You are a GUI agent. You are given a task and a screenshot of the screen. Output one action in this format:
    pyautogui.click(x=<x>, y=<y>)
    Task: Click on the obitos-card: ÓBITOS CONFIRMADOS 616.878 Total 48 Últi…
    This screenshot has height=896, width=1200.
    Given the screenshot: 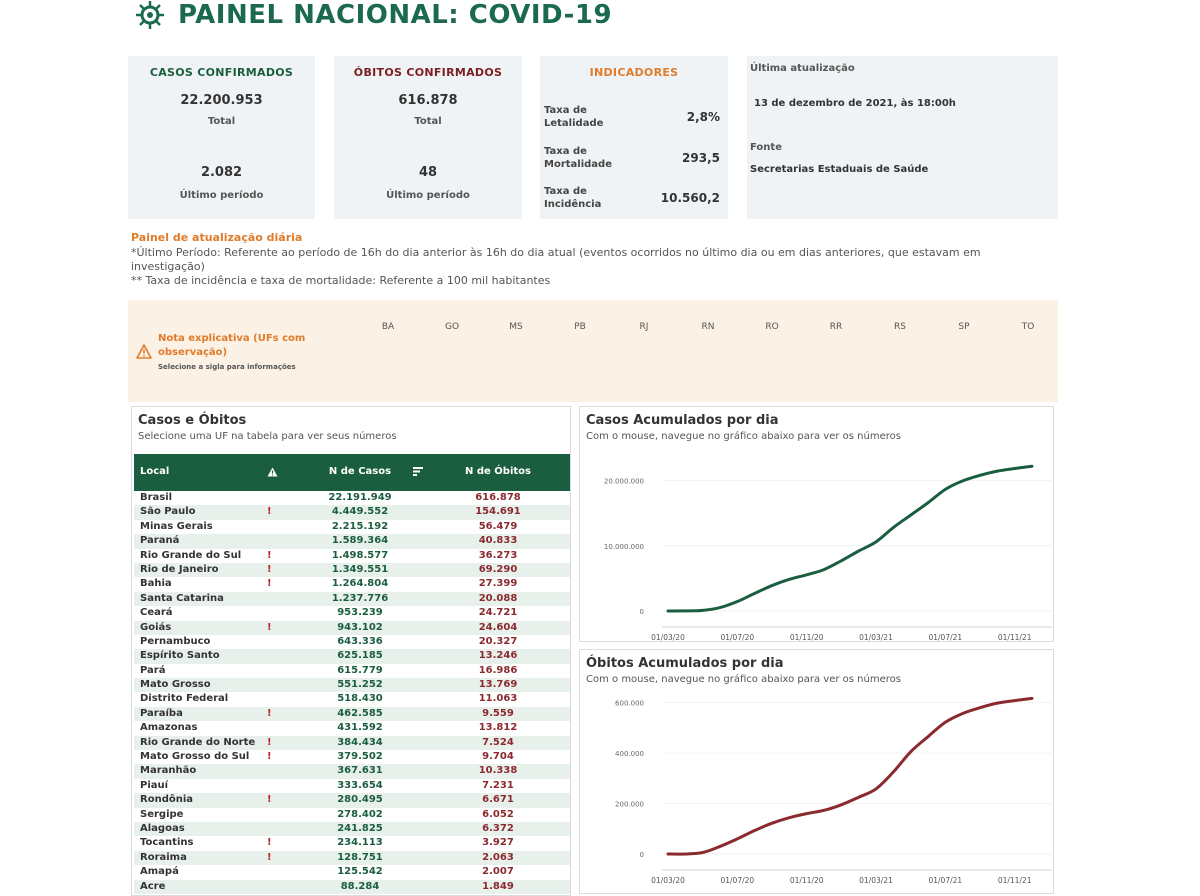 What is the action you would take?
    pyautogui.click(x=428, y=137)
    